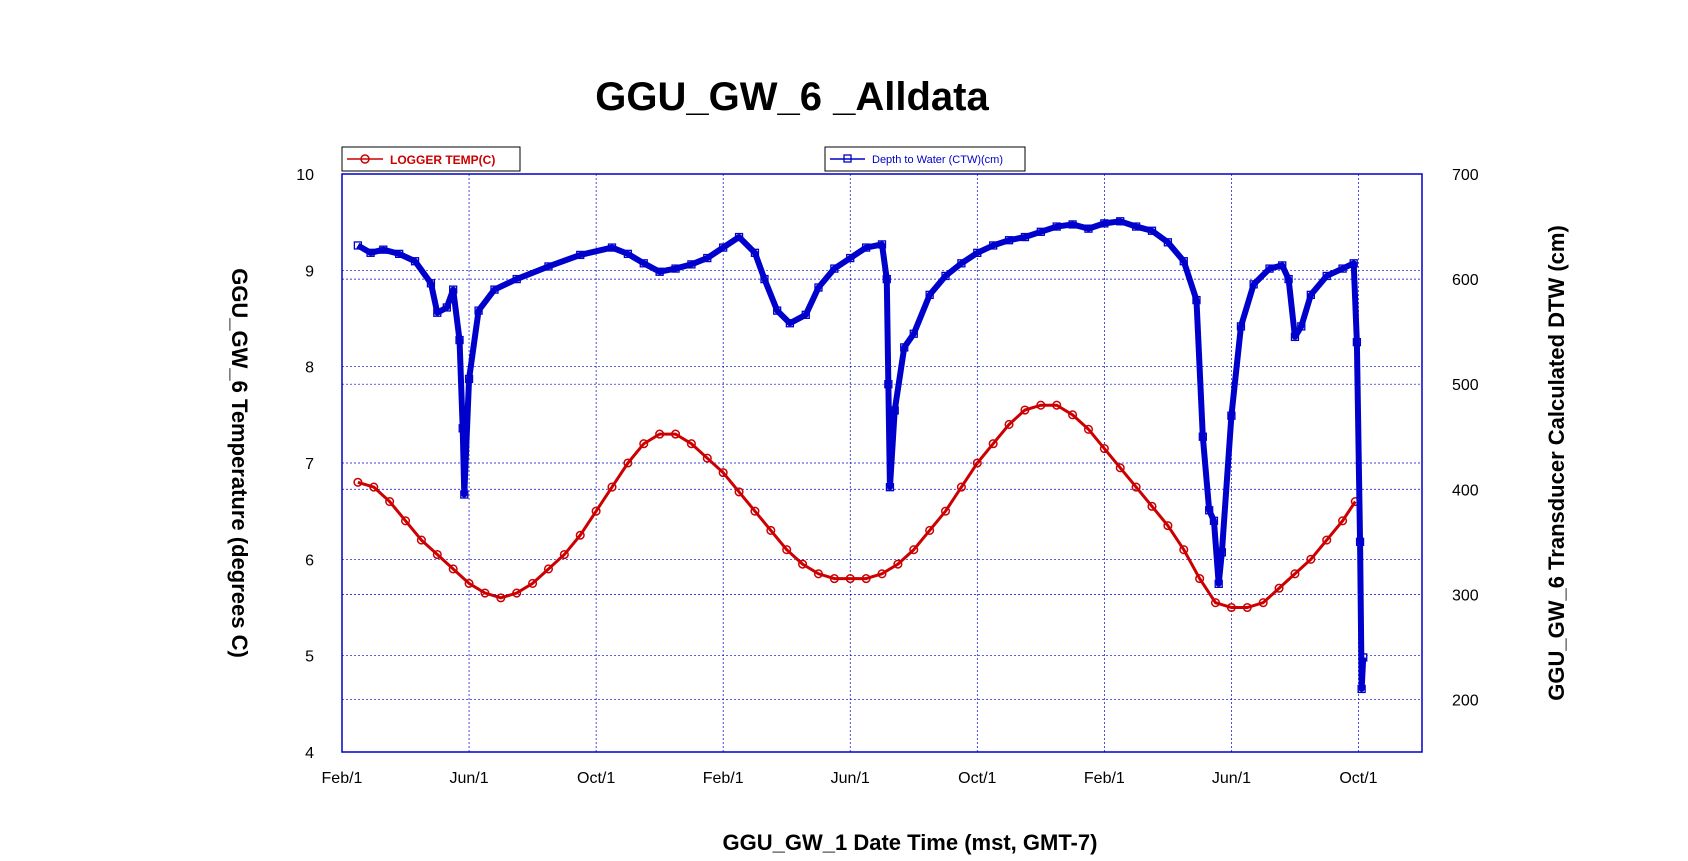 This screenshot has width=1688, height=861. Describe the element at coordinates (309, 753) in the screenshot. I see `y-tick-label: 4` at that location.